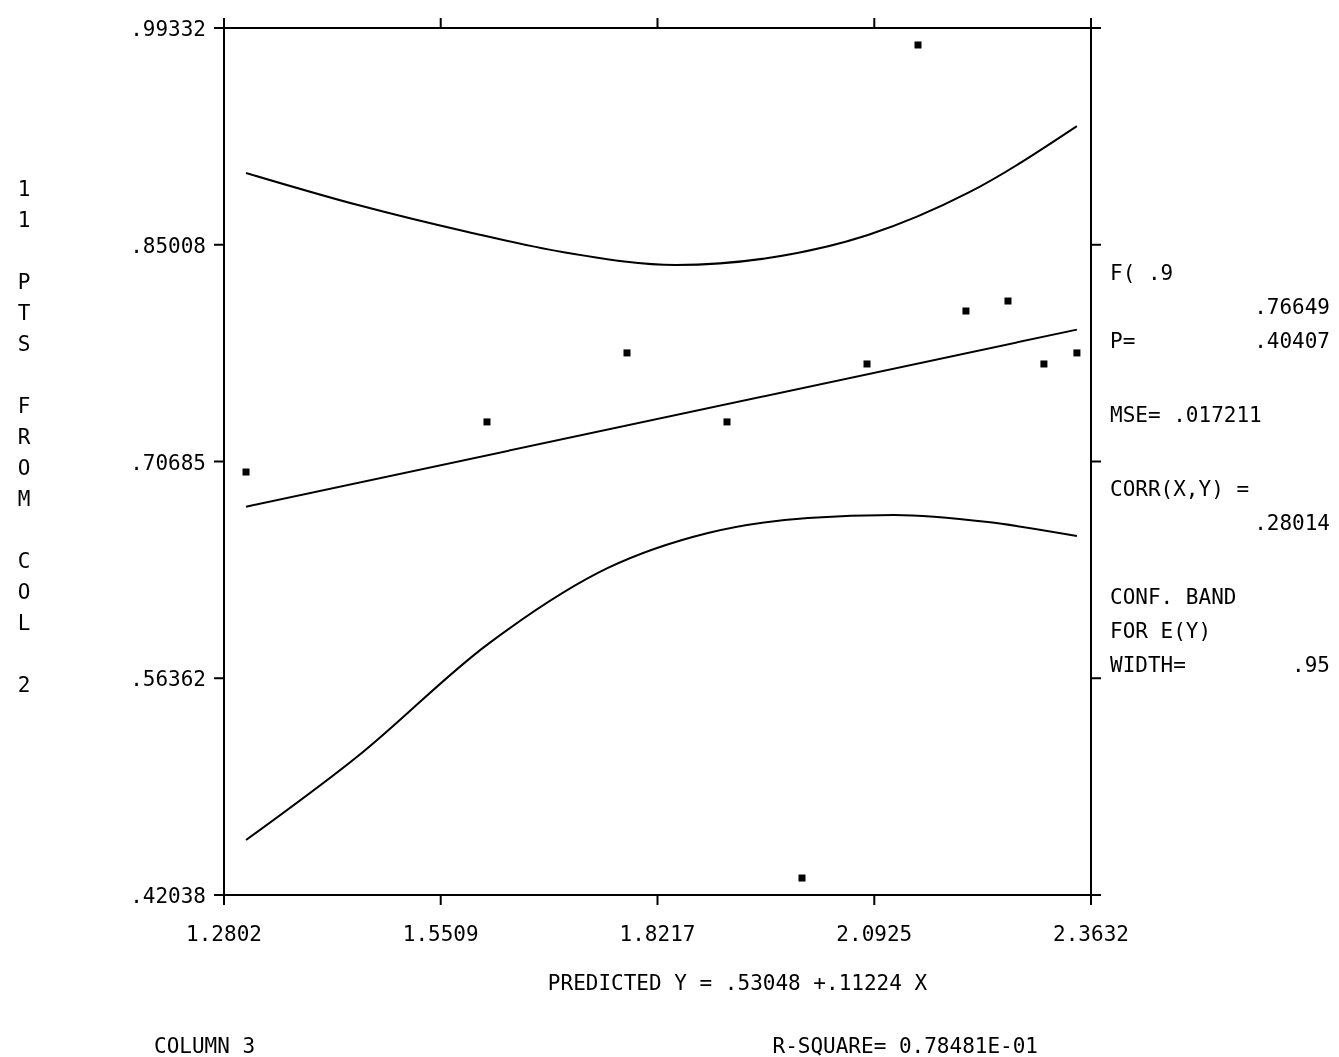  What do you see at coordinates (168, 245) in the screenshot?
I see `y-tick-label: .85008` at bounding box center [168, 245].